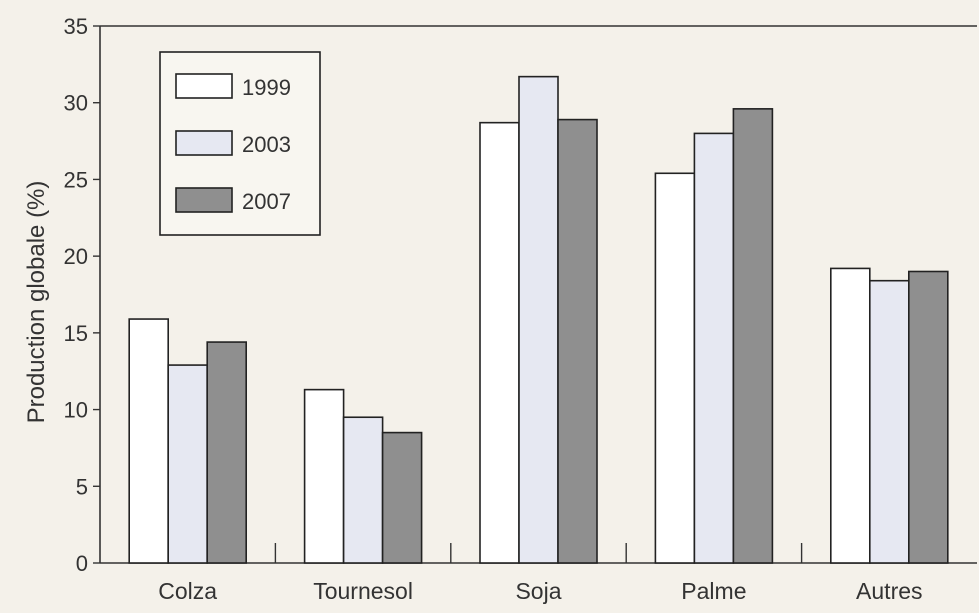 This screenshot has height=613, width=979. Describe the element at coordinates (577, 341) in the screenshot. I see `bar-2007-soja` at that location.